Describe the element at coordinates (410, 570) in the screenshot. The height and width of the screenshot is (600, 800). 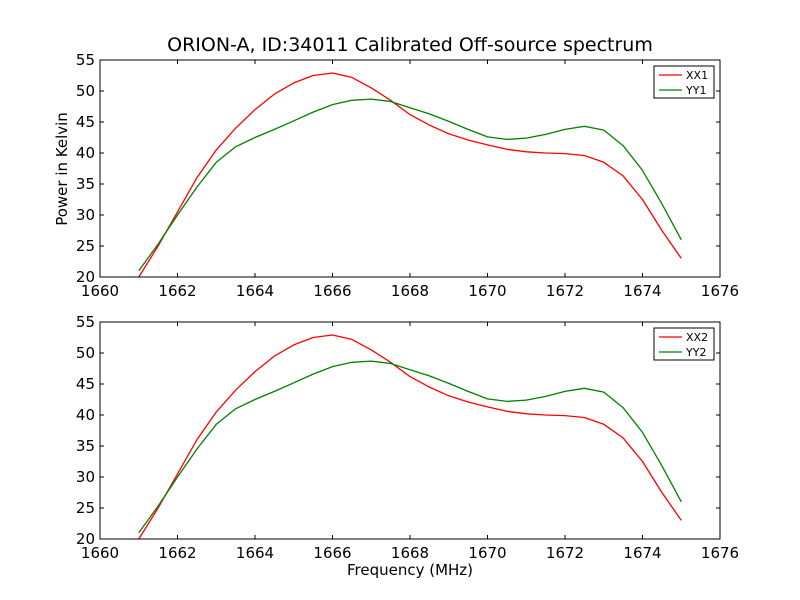
I see `x-axis-label: Frequency (MHz)` at that location.